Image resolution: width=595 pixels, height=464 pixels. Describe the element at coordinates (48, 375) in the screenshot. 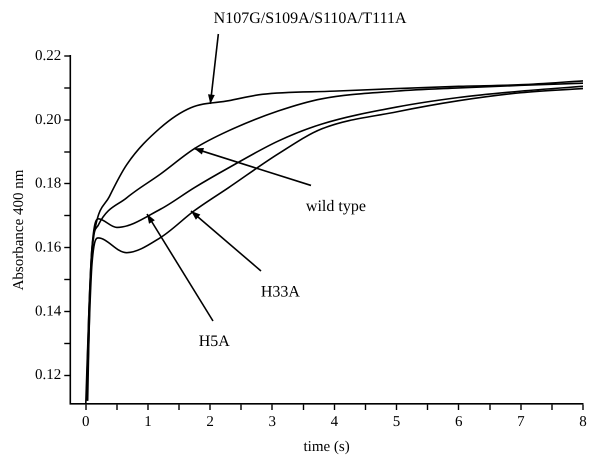

I see `y-tick-label: 0.12` at that location.